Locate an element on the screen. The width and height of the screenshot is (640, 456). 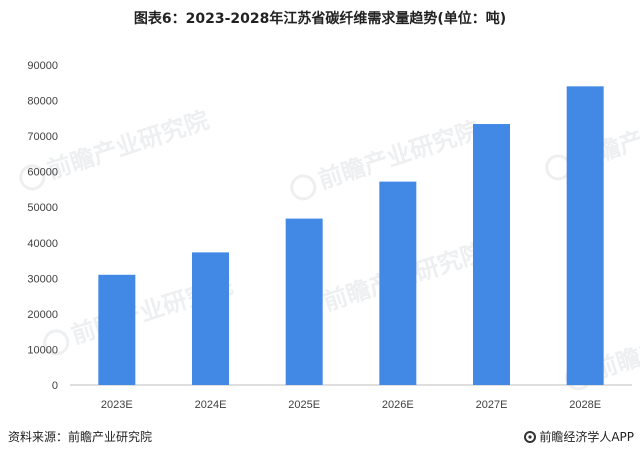
y-tick-label: 10000 is located at coordinates (42, 350).